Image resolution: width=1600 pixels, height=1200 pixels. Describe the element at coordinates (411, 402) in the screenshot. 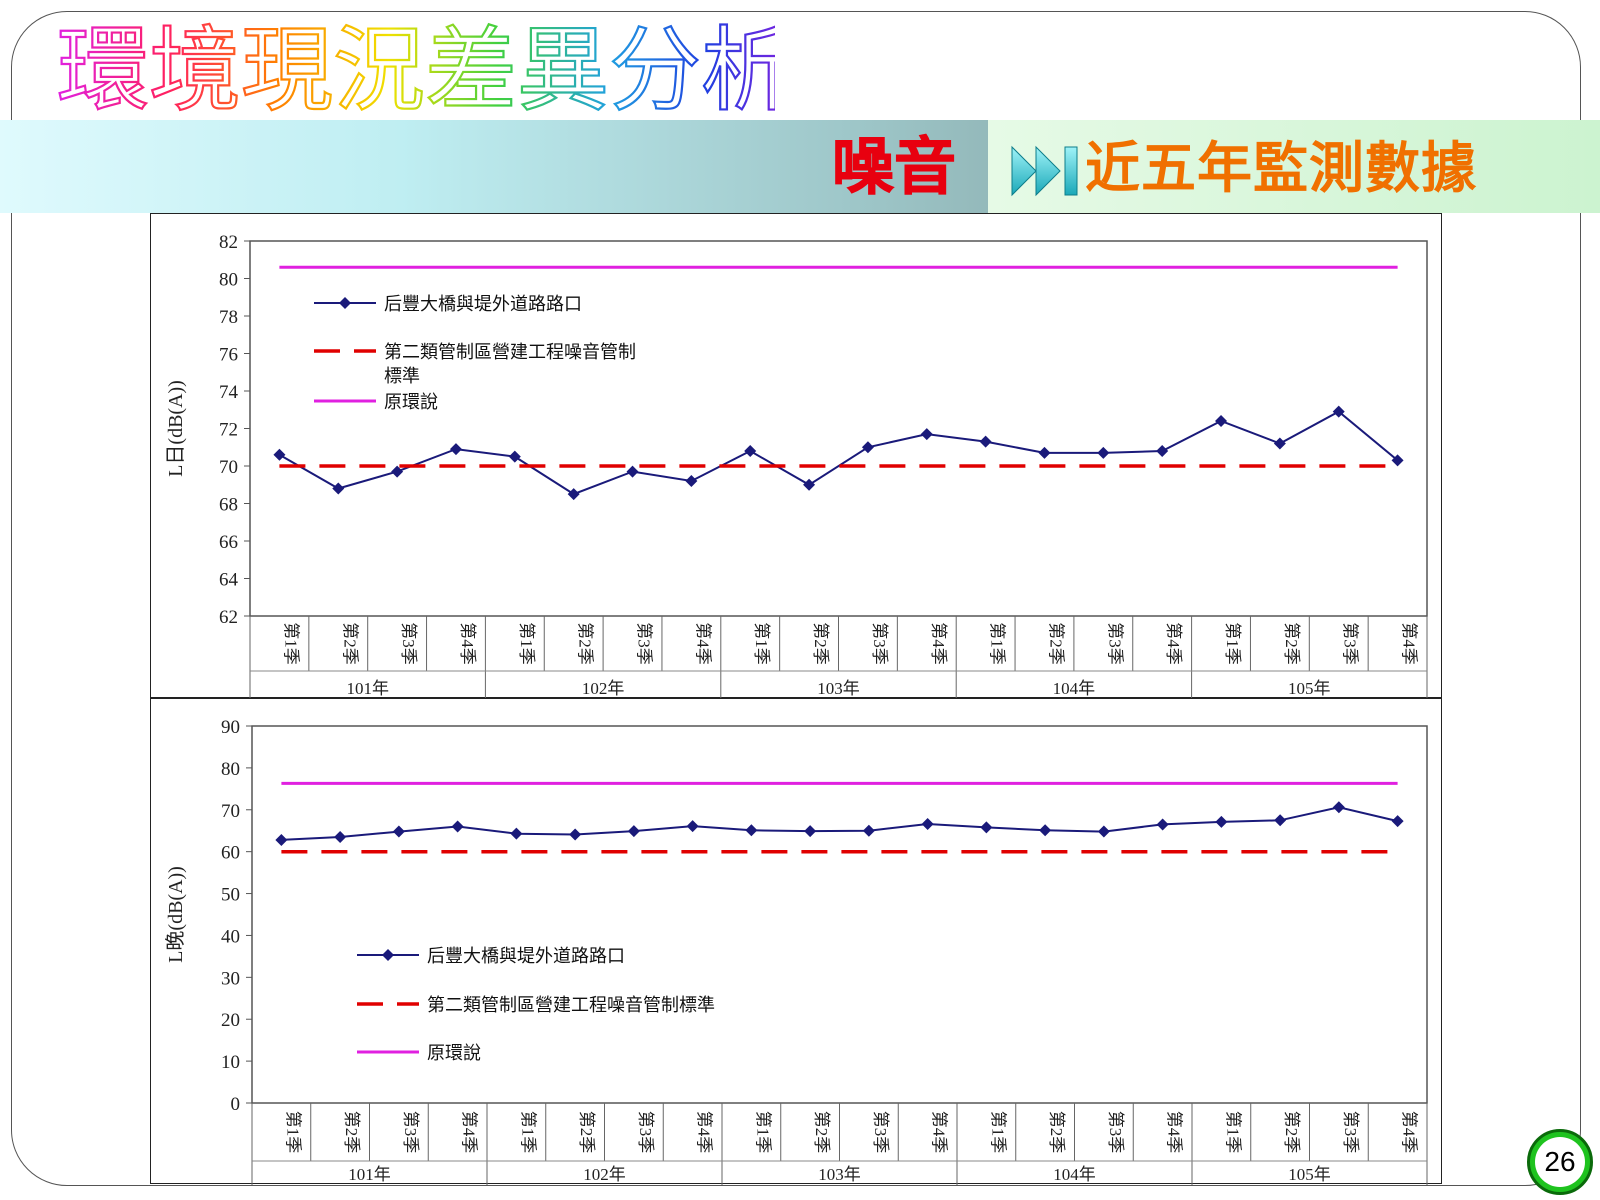

I see `legend-label-eia: 原環說` at that location.